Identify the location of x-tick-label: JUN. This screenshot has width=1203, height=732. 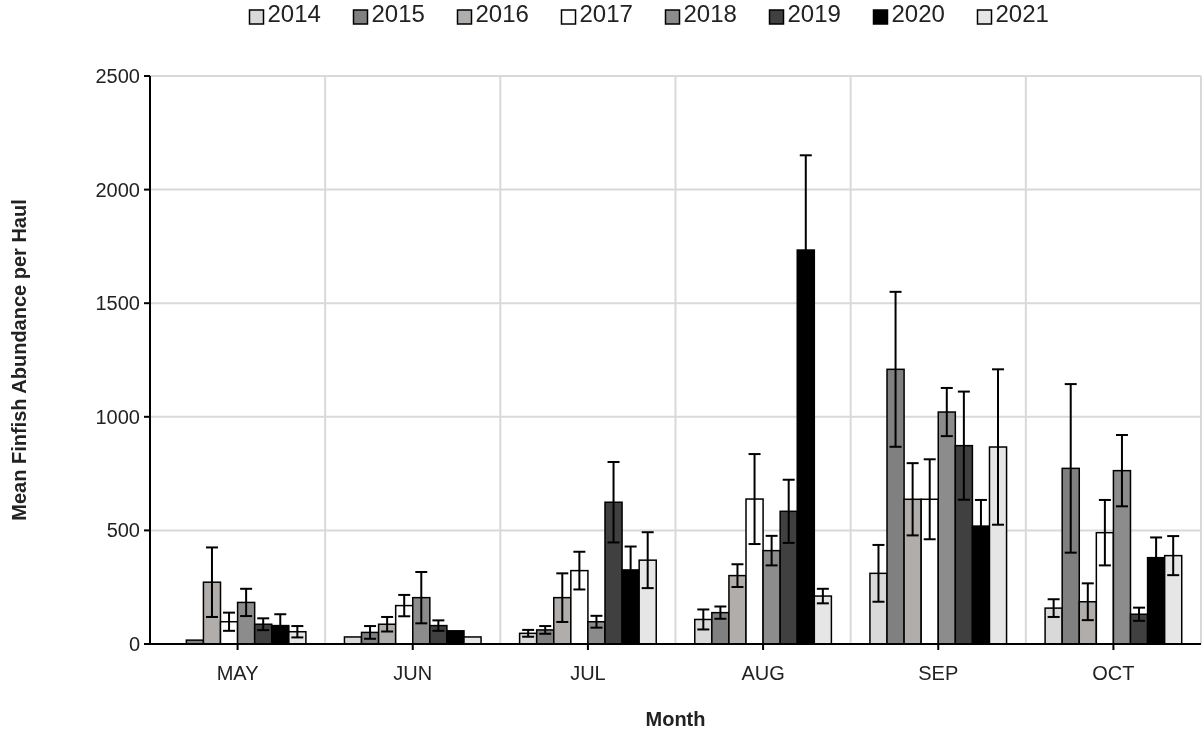
(413, 673).